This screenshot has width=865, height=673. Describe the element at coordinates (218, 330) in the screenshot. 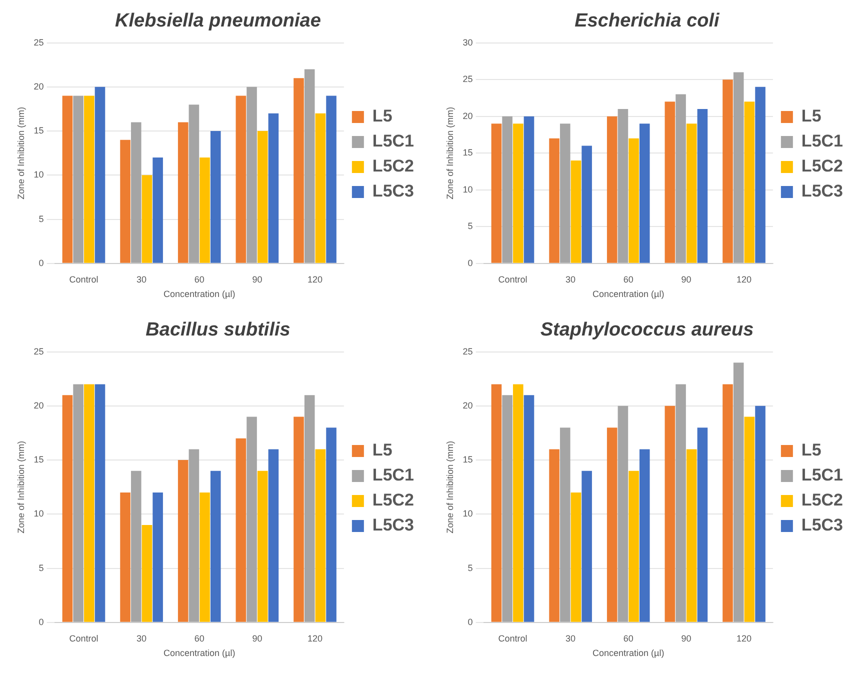

I see `chart-title: Bacillus subtilis` at that location.